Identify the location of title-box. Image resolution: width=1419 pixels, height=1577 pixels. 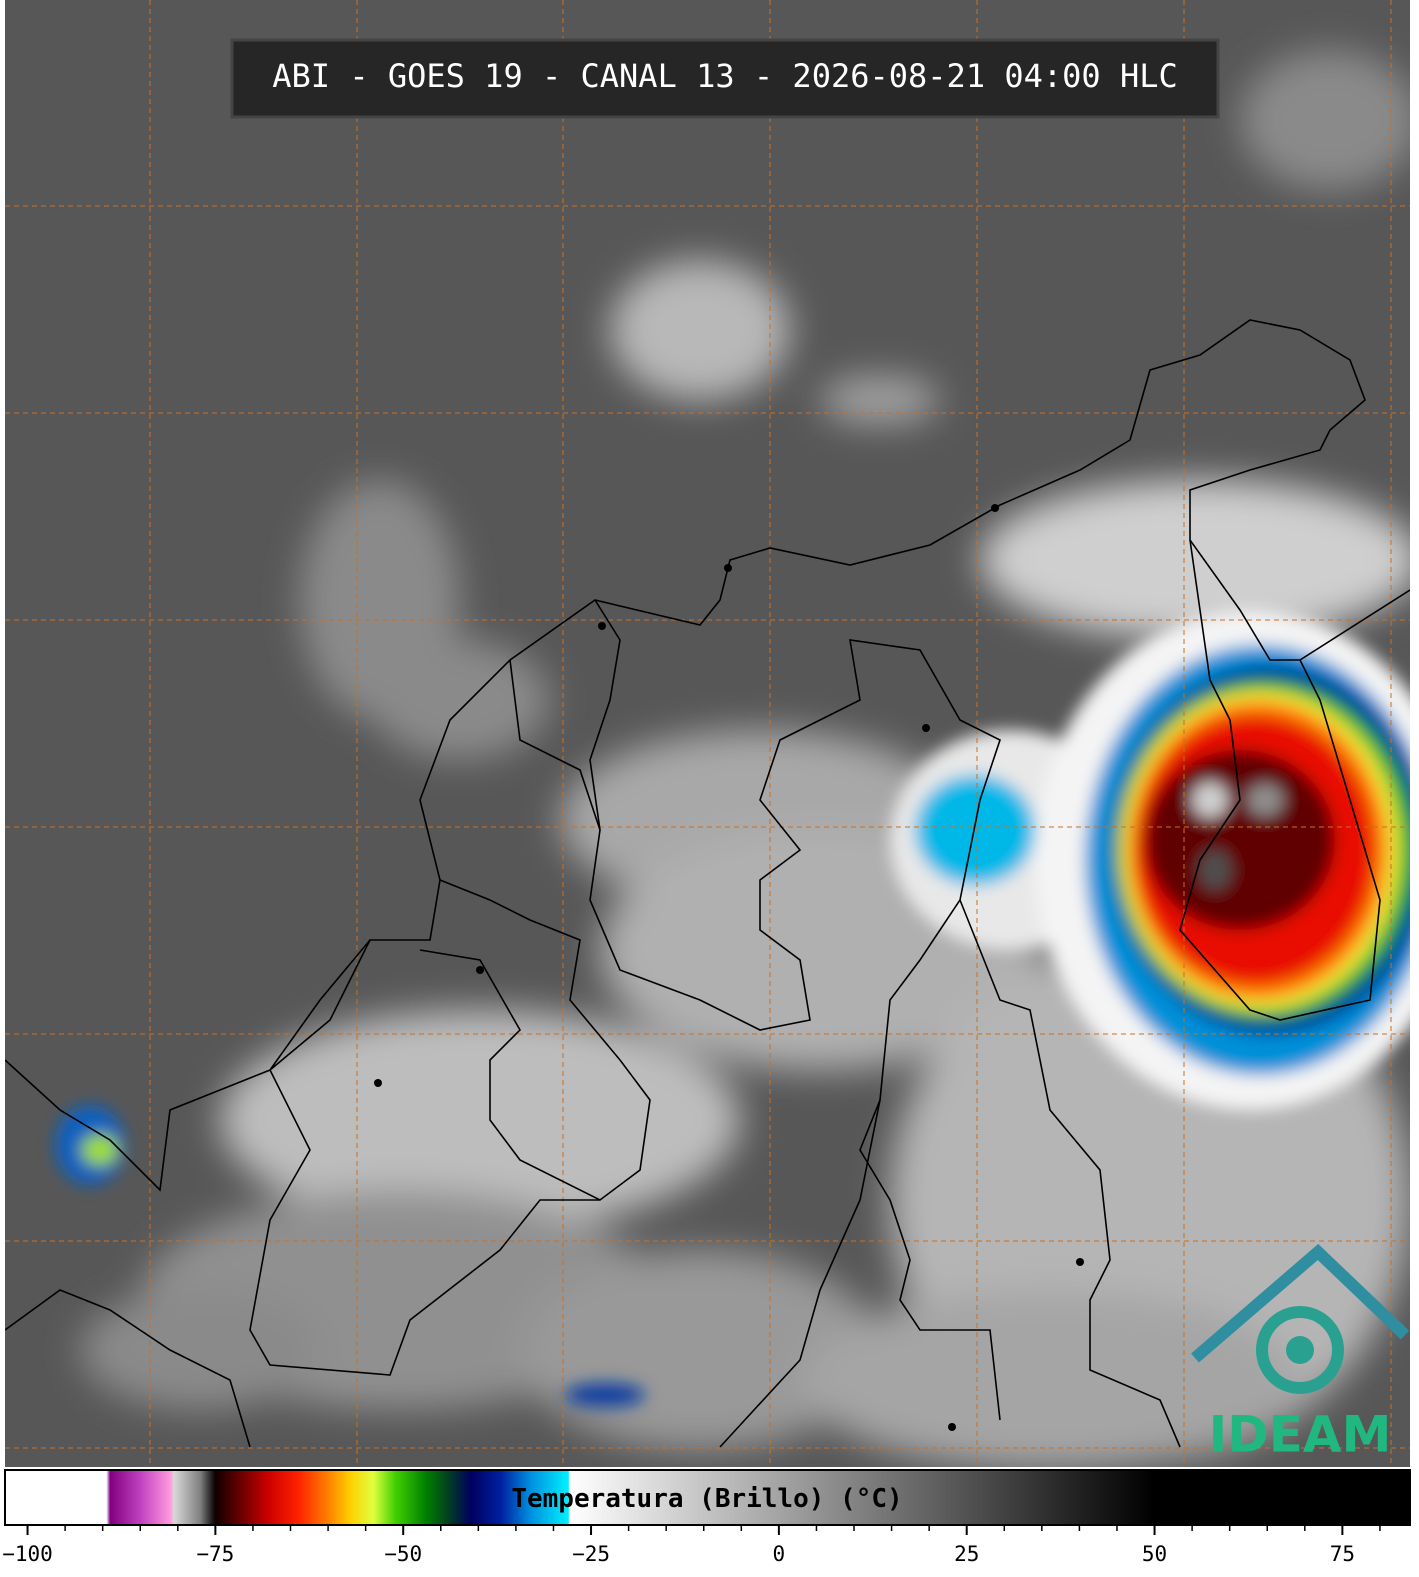
(725, 78).